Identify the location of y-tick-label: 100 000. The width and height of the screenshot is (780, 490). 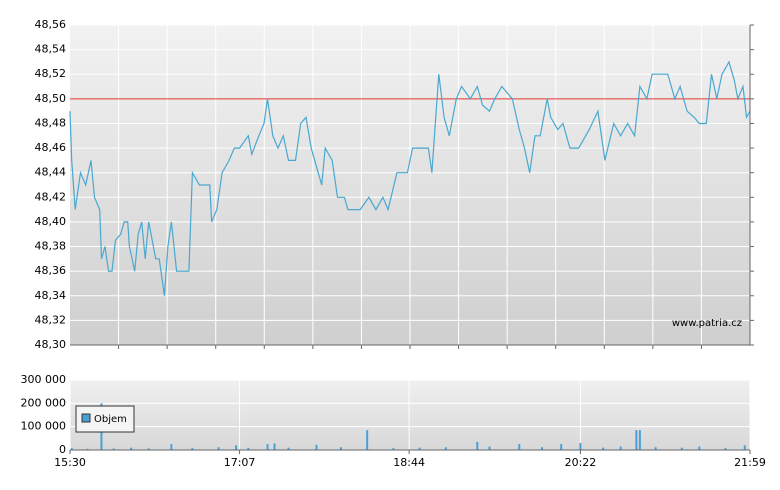
(44, 426).